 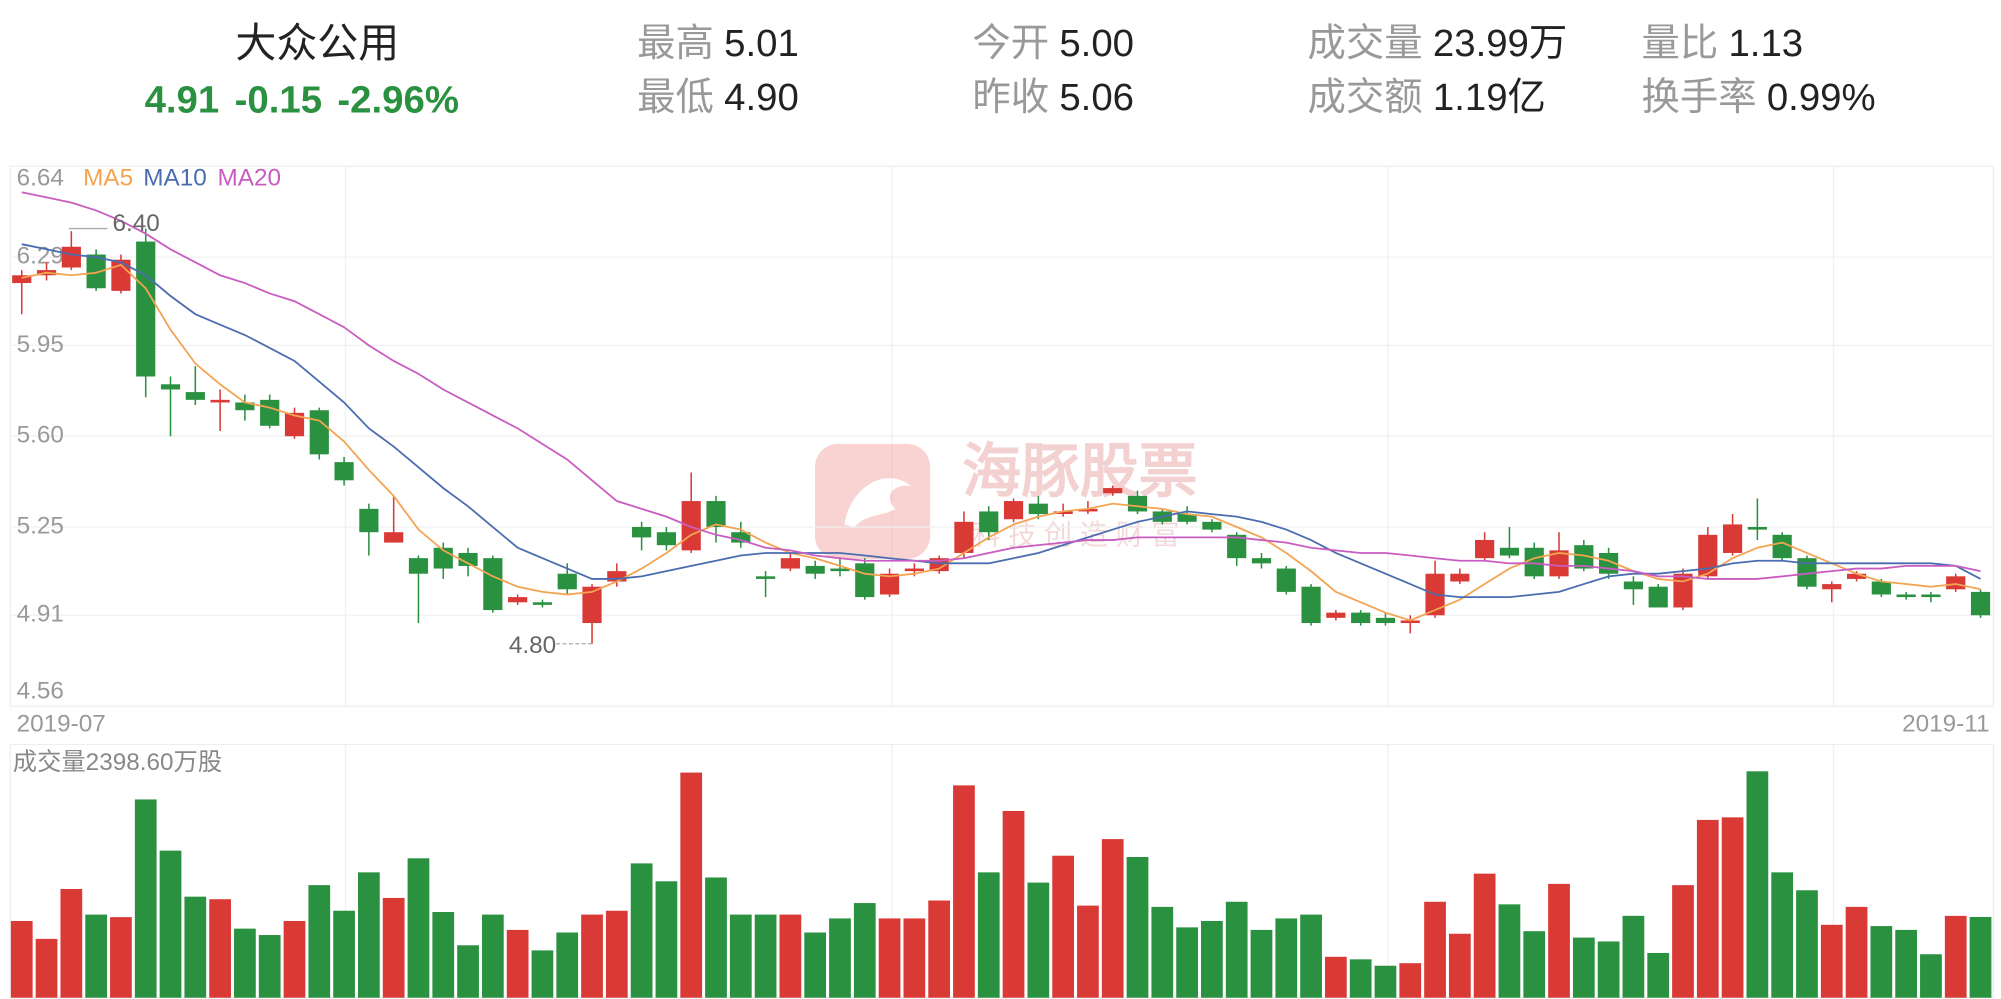 I want to click on stat: 量比 1.13, so click(x=1722, y=43).